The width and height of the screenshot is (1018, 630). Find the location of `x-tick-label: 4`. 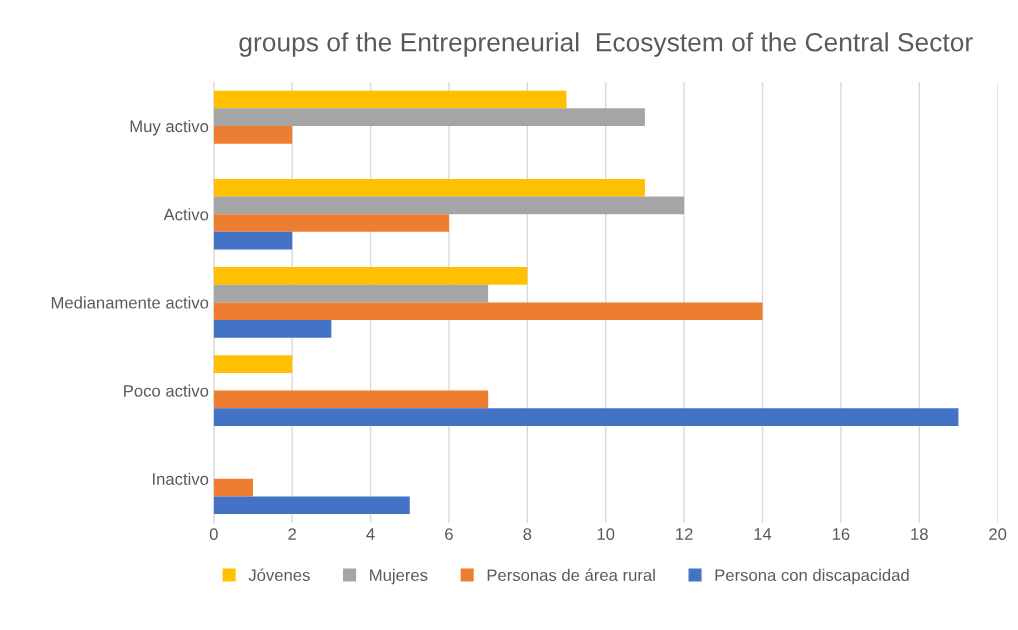

x-tick-label: 4 is located at coordinates (370, 534).